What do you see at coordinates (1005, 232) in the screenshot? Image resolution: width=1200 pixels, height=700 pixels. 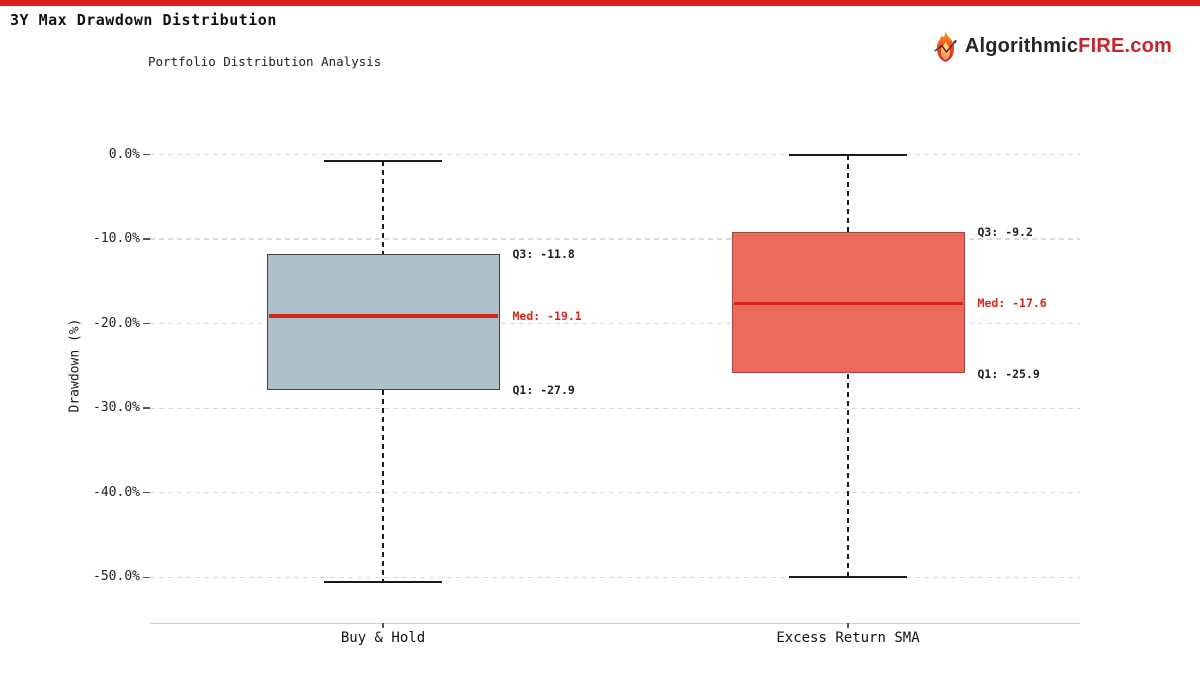 I see `q3-label: Q3: -9.2` at bounding box center [1005, 232].